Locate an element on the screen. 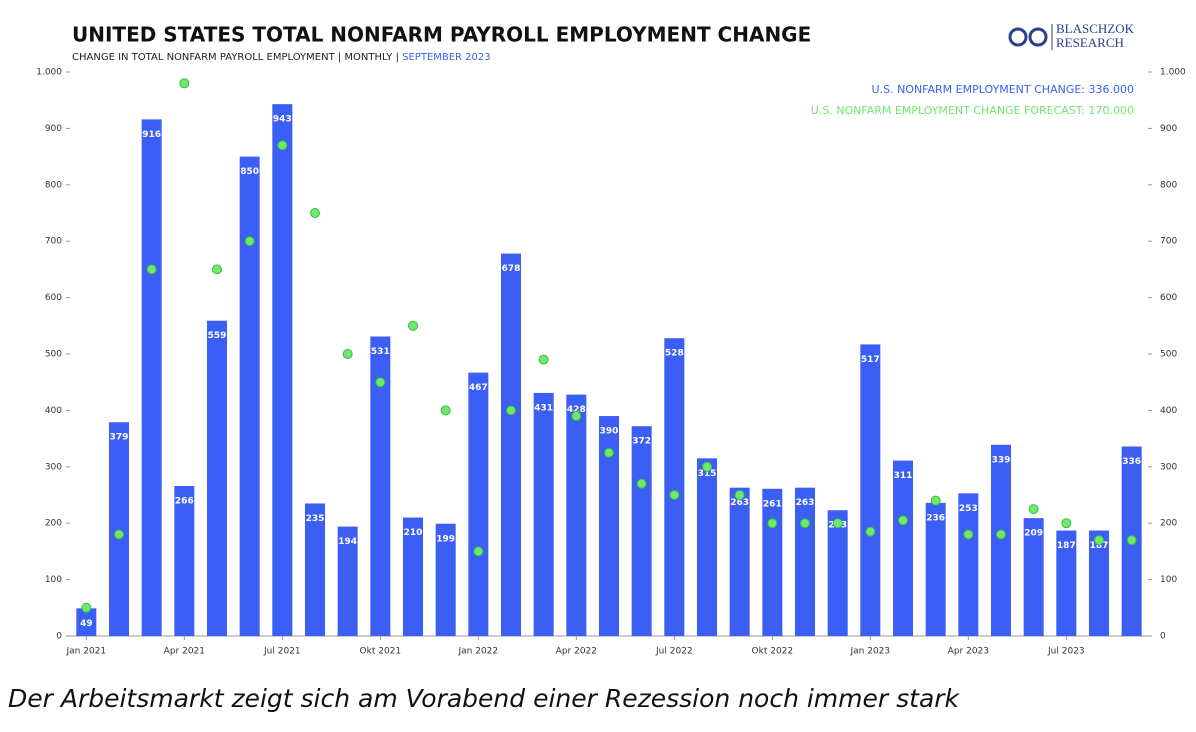 Image resolution: width=1196 pixels, height=732 pixels. data-label: 517 is located at coordinates (870, 360).